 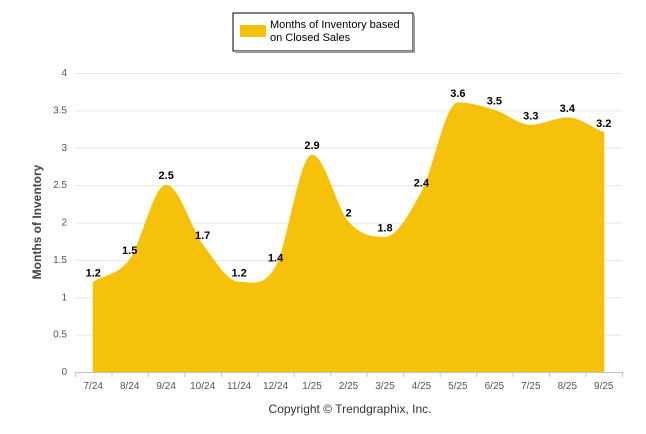 What do you see at coordinates (275, 386) in the screenshot?
I see `x-tick-label: 12/24` at bounding box center [275, 386].